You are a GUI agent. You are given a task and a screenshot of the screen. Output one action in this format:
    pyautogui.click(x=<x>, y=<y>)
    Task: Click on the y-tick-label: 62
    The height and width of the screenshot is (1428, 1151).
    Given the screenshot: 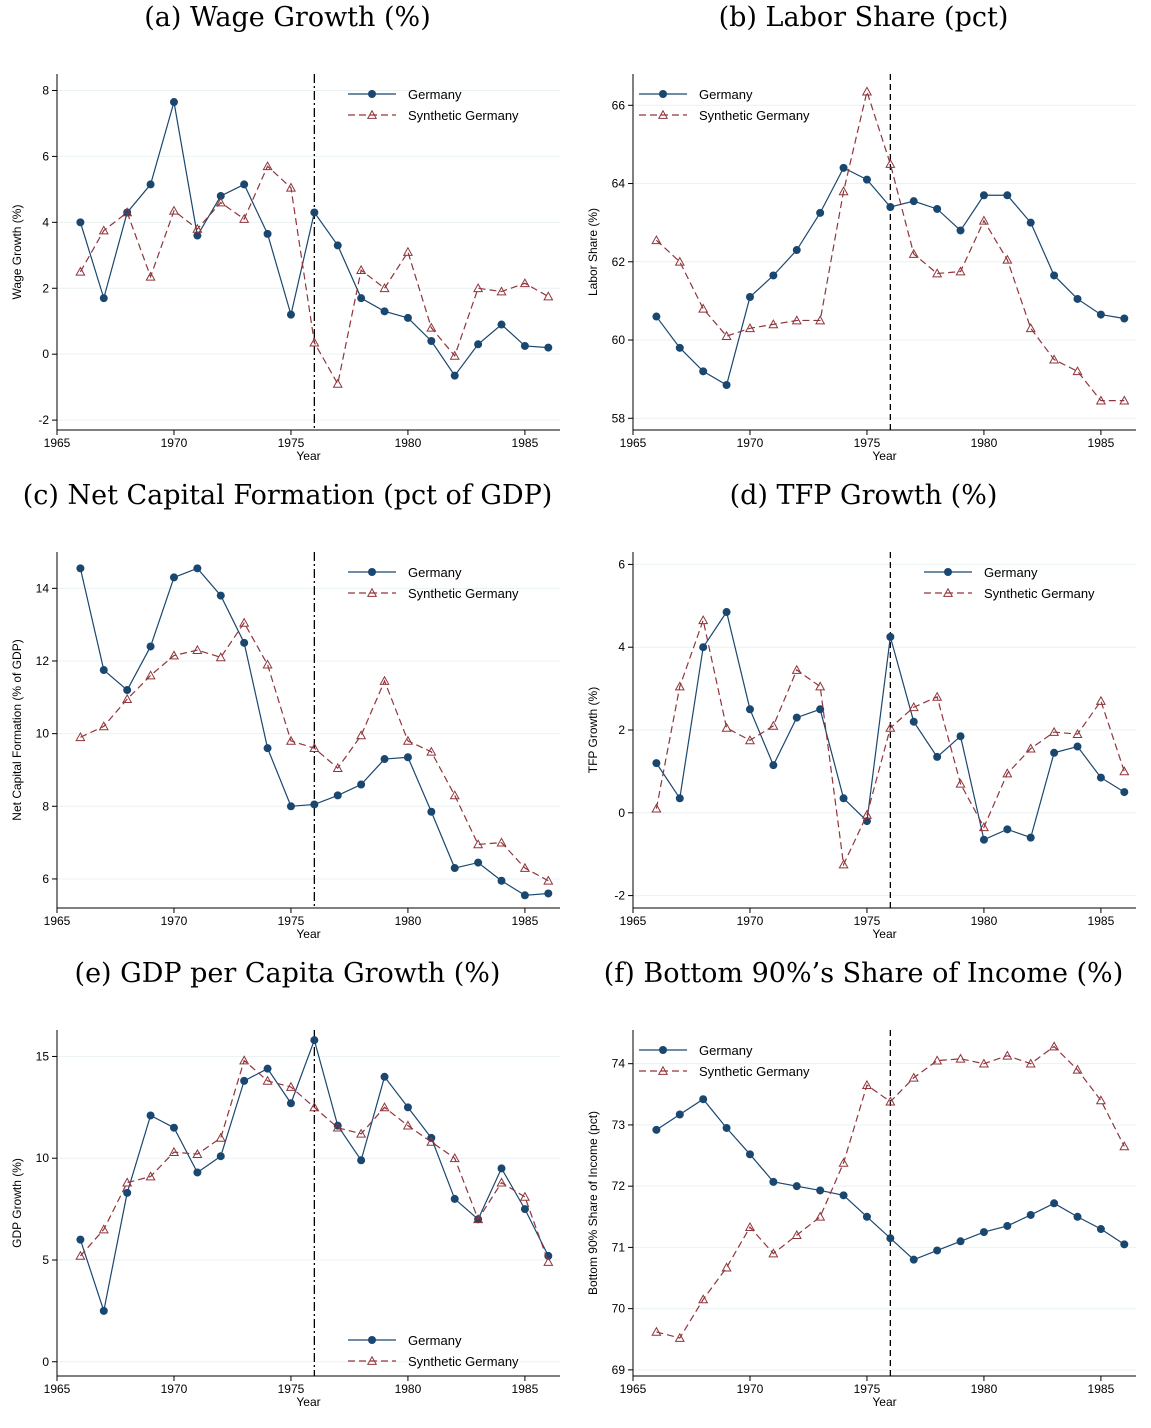 What is the action you would take?
    pyautogui.click(x=619, y=262)
    